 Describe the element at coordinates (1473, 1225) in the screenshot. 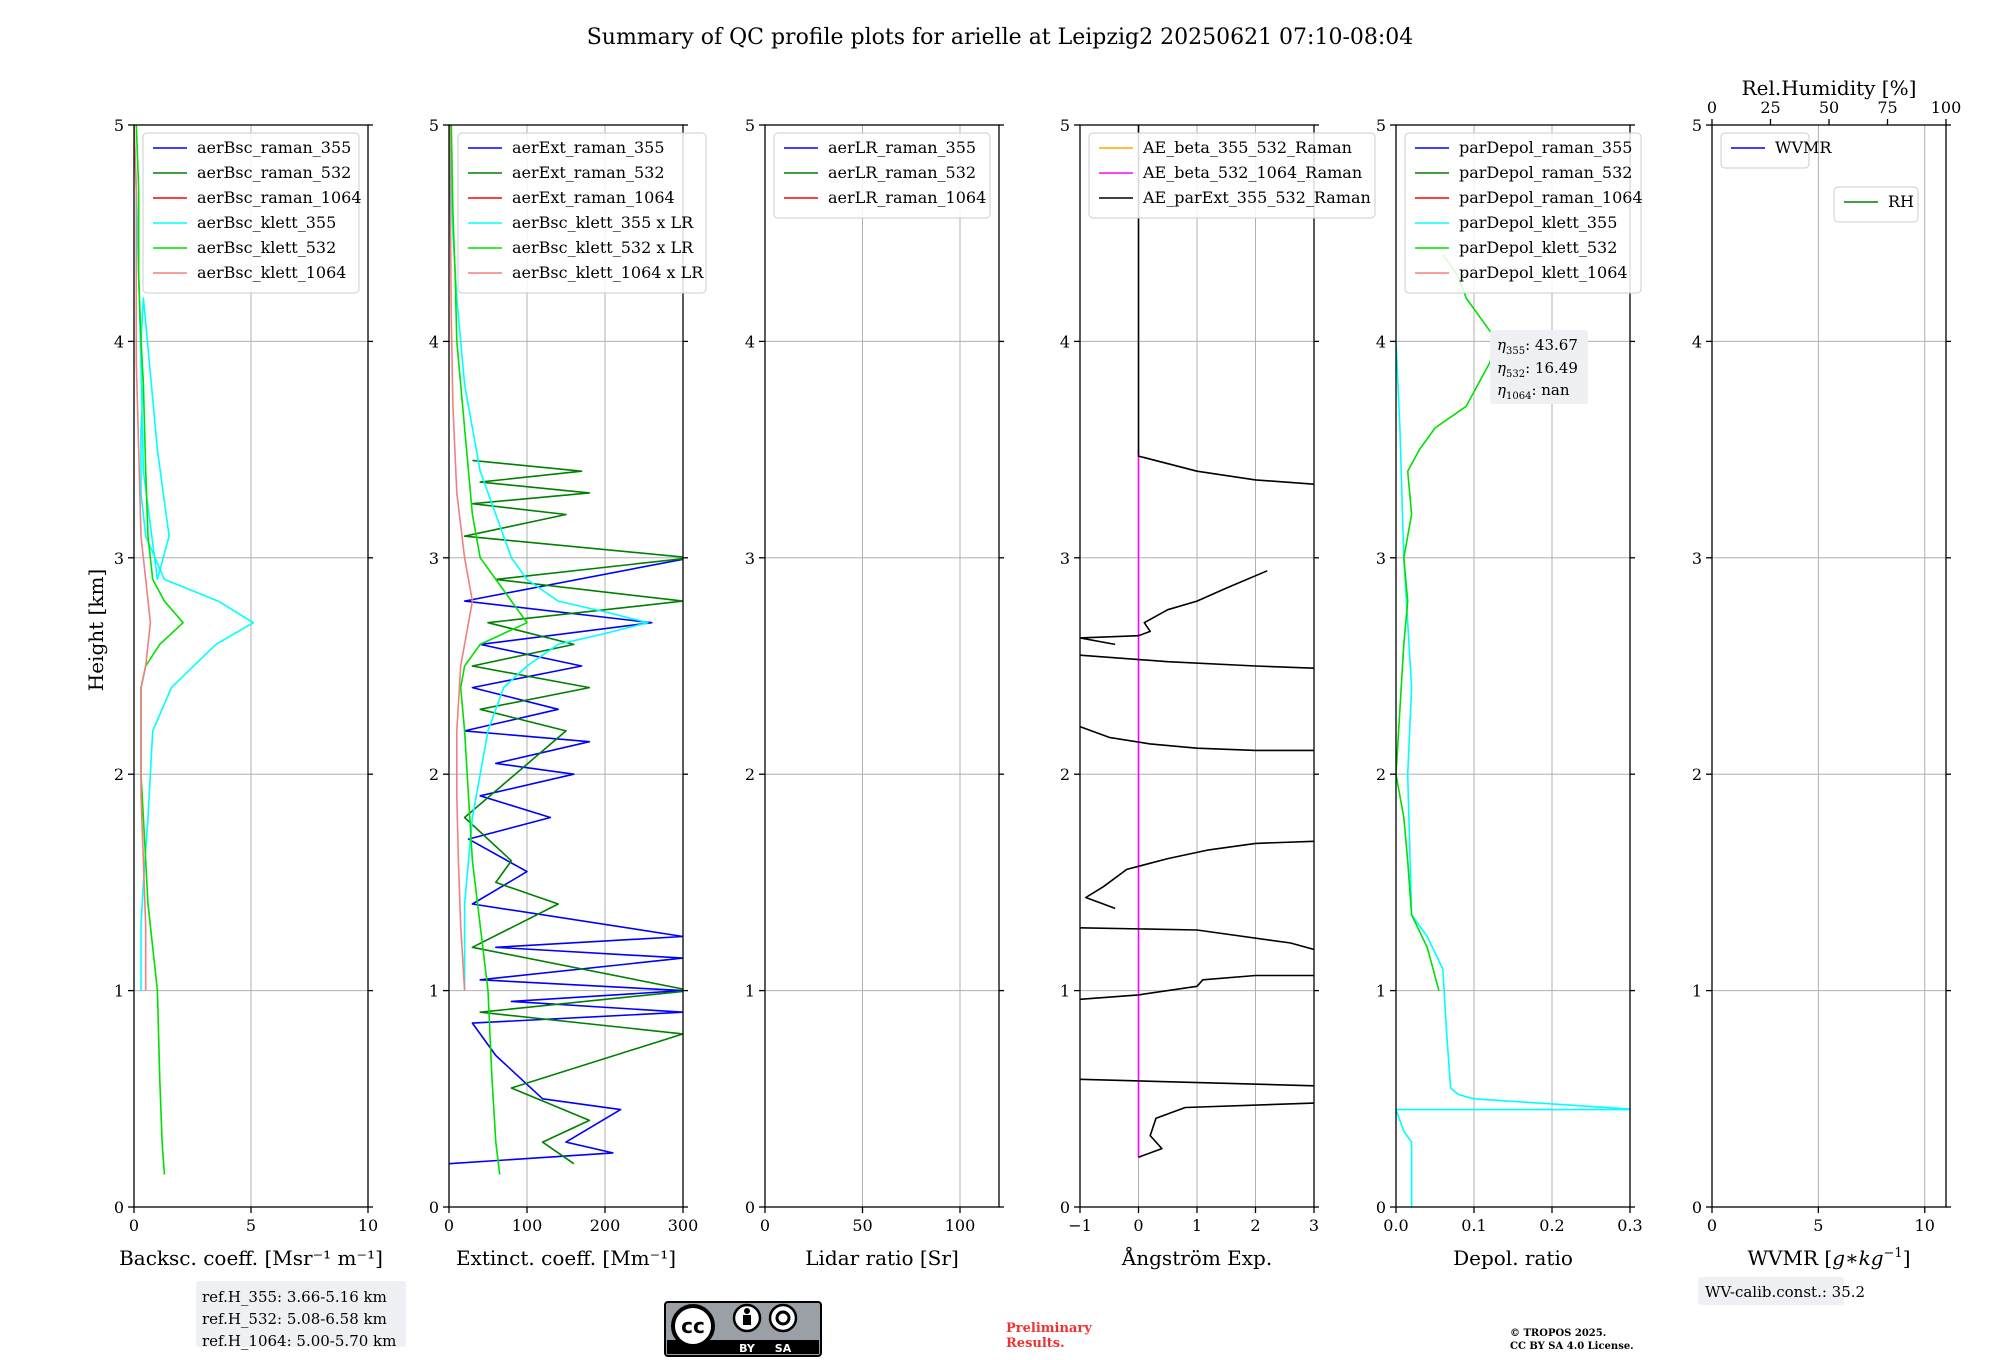

I see `x-tick-label: 0.1` at that location.